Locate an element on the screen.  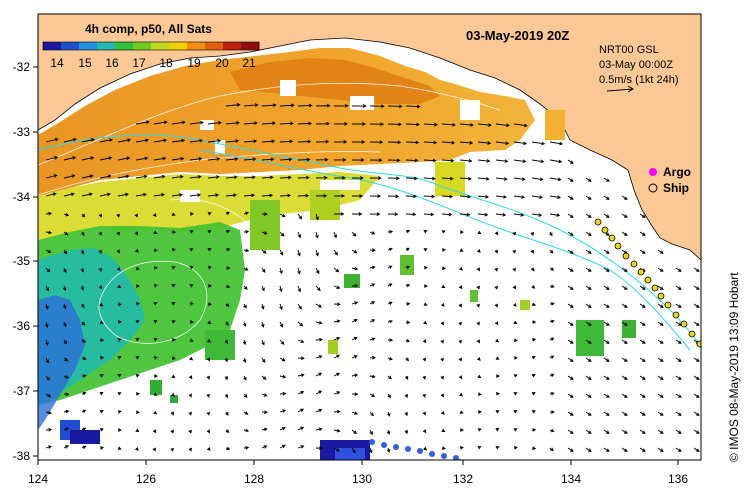
x-tick-label: 132 is located at coordinates (463, 479).